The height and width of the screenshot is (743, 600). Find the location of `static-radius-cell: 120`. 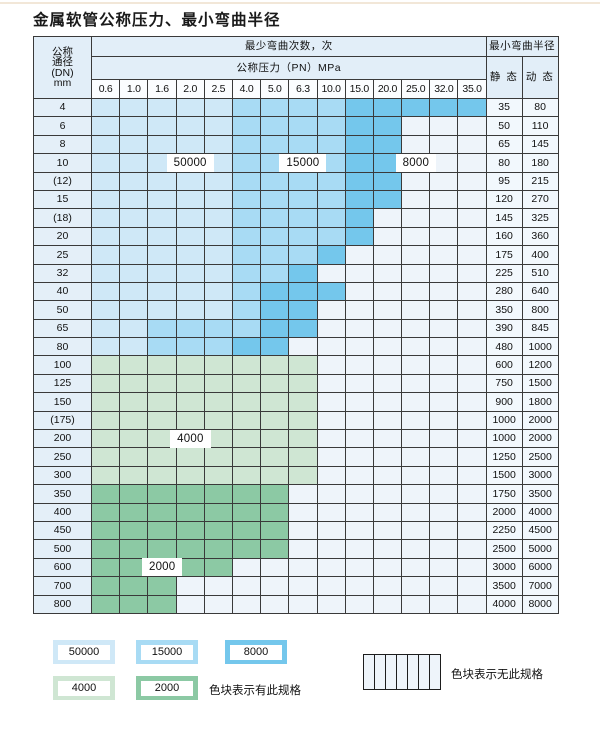

static-radius-cell: 120 is located at coordinates (504, 199).